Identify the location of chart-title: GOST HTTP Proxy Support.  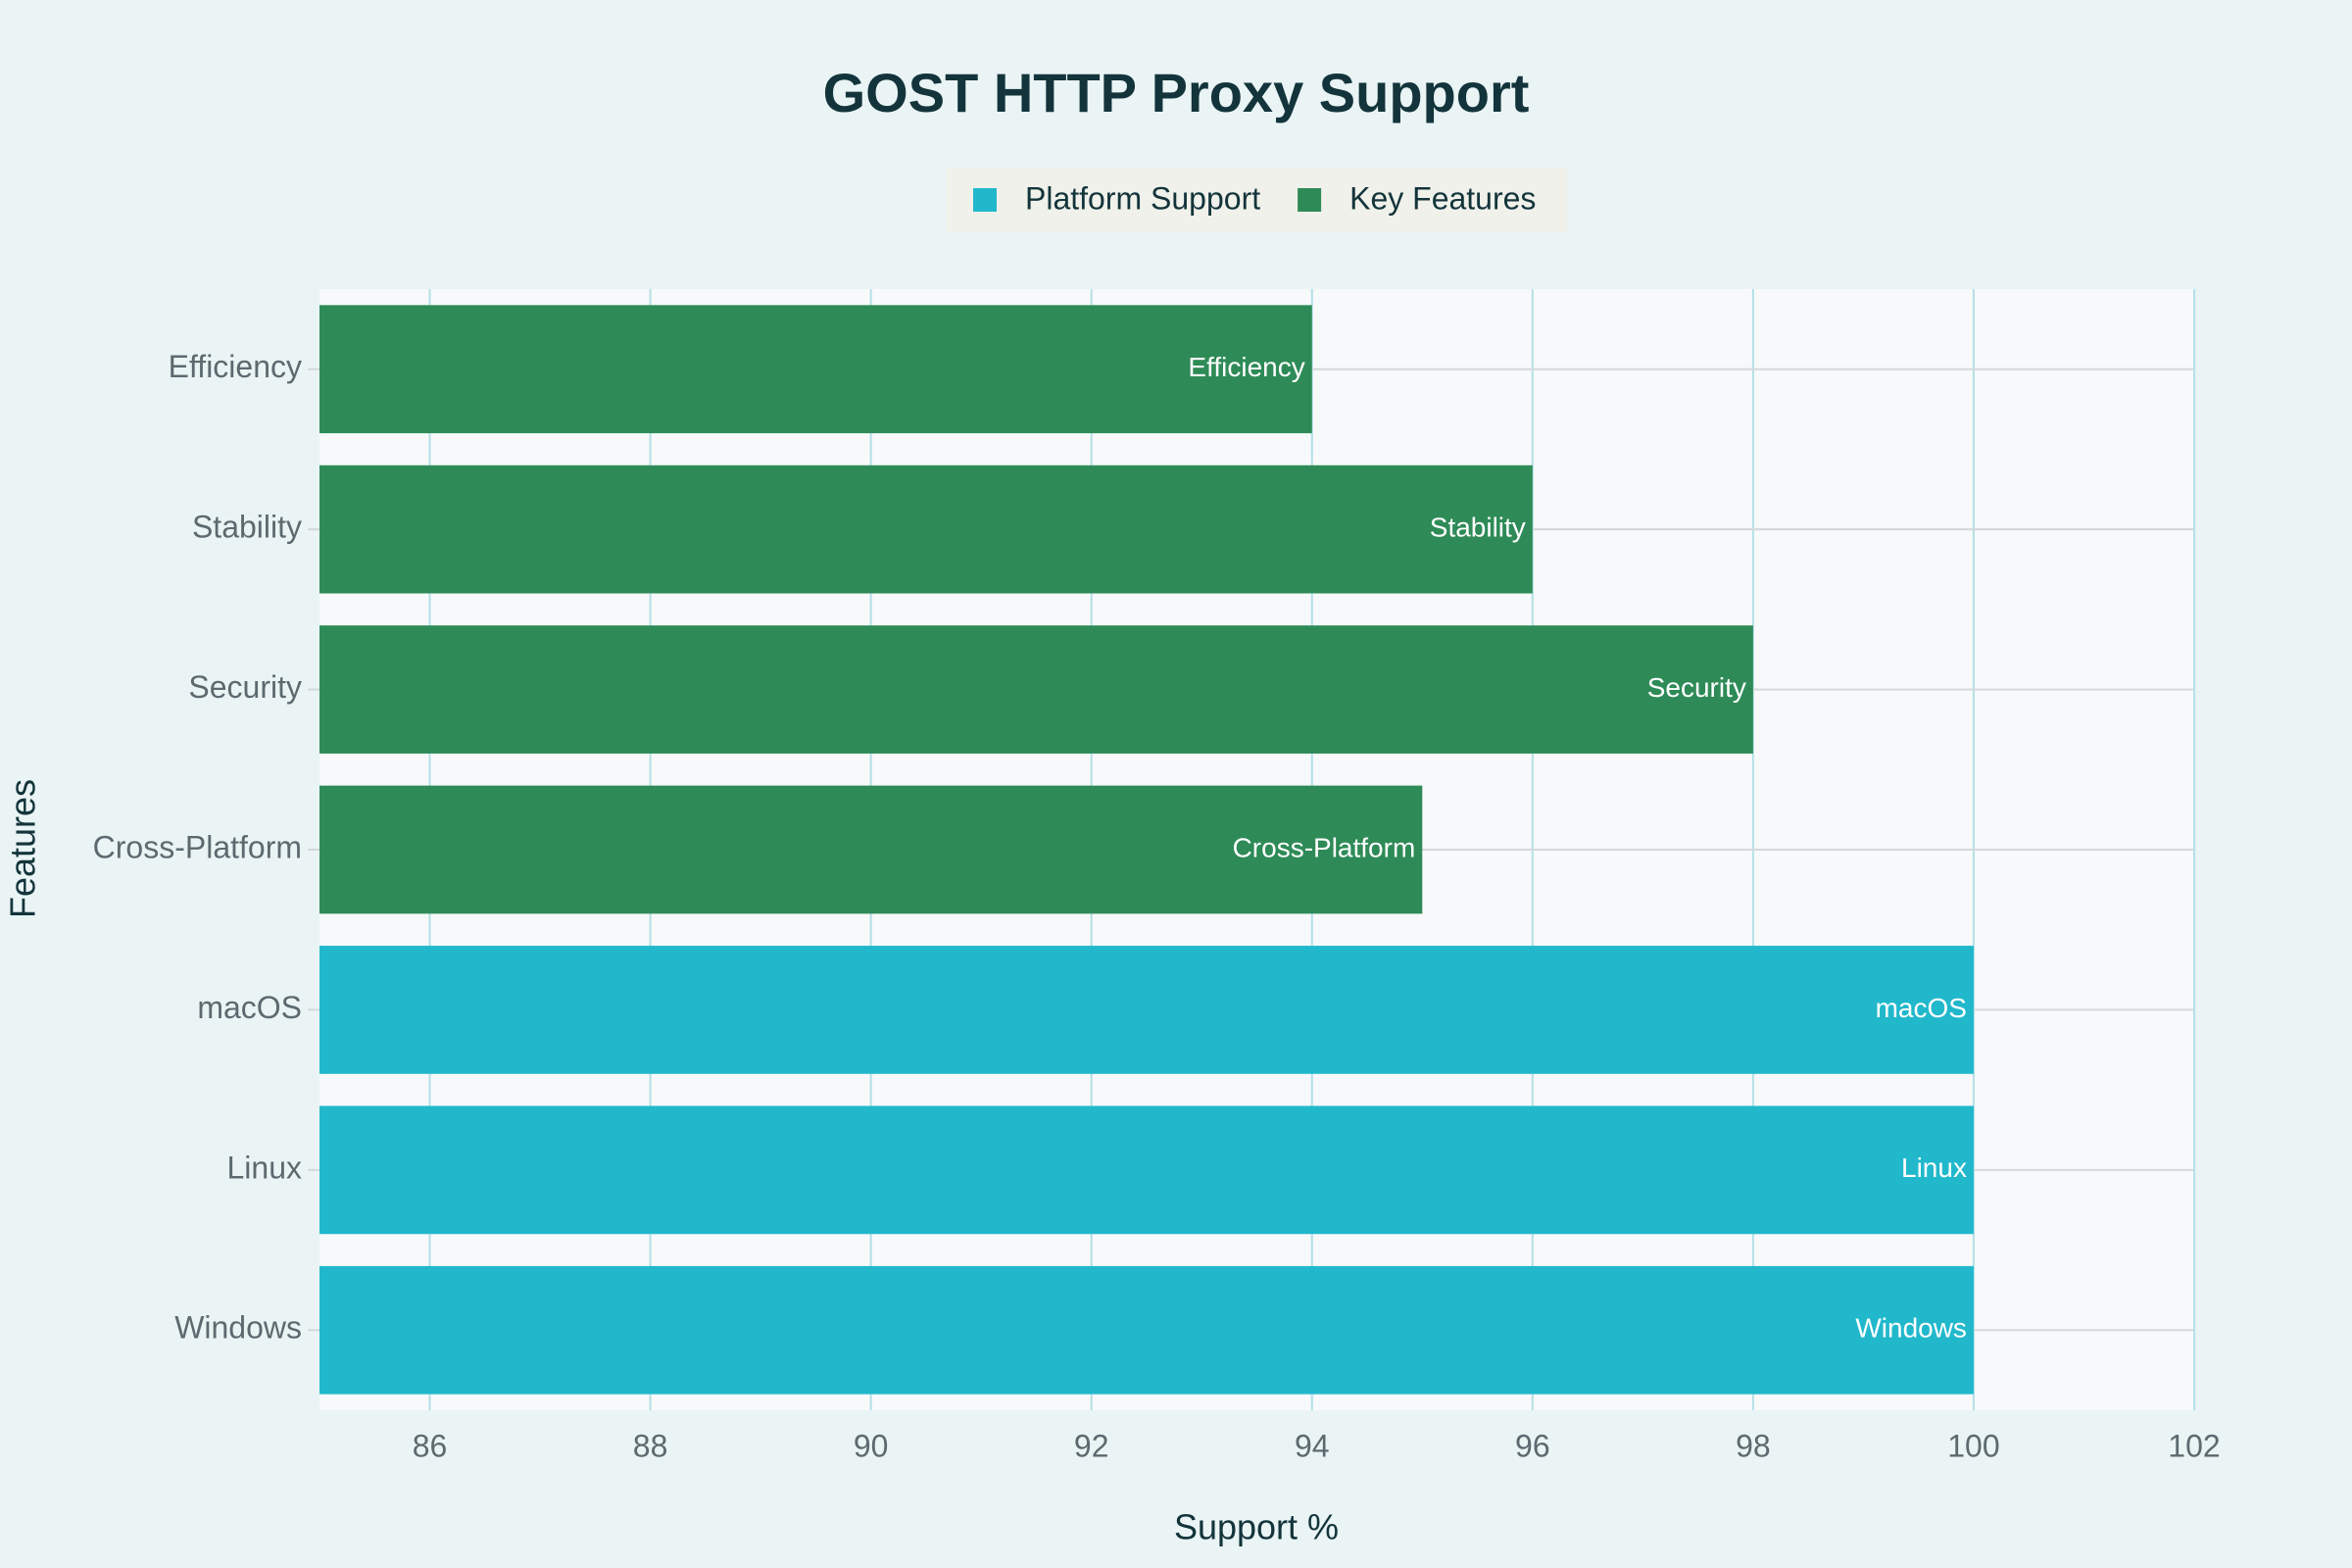
(1176, 92).